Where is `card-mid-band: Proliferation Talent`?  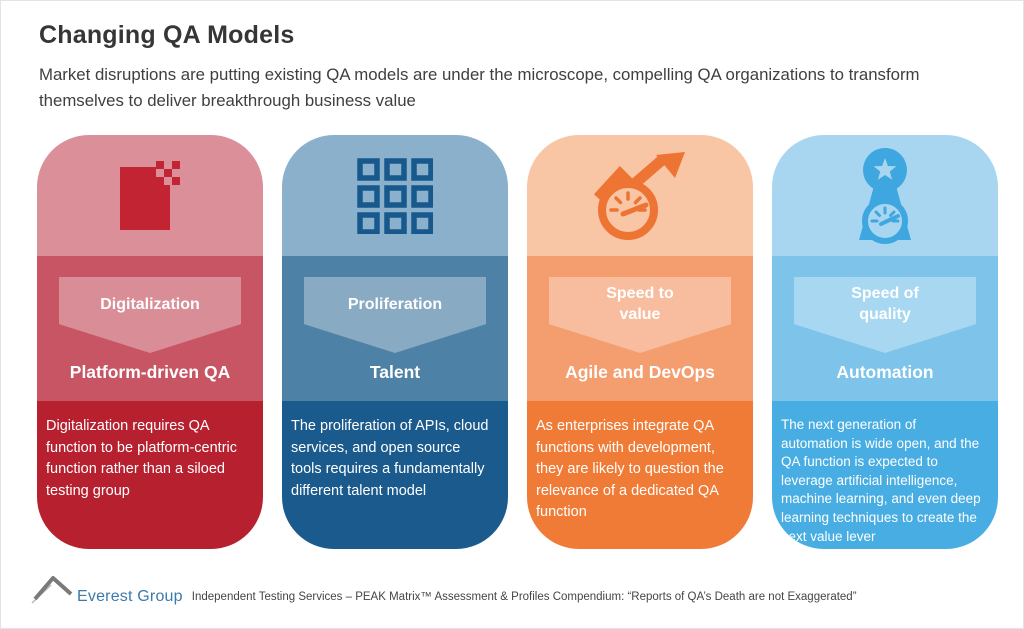
card-mid-band: Proliferation Talent is located at coordinates (395, 328).